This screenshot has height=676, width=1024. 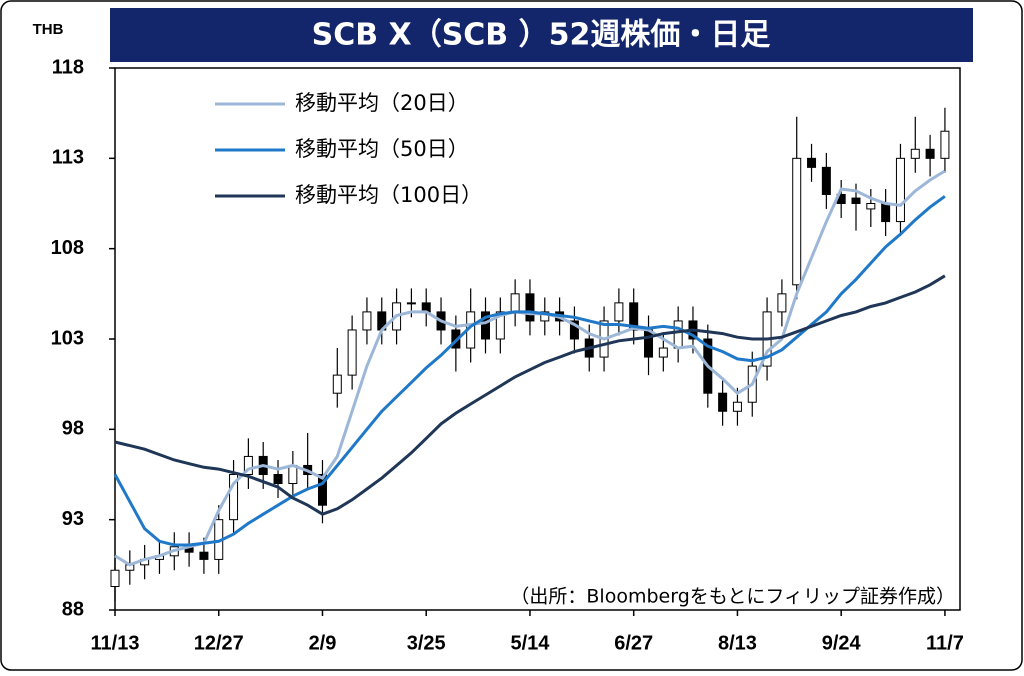 I want to click on y-tick-label: 88, so click(x=73, y=609).